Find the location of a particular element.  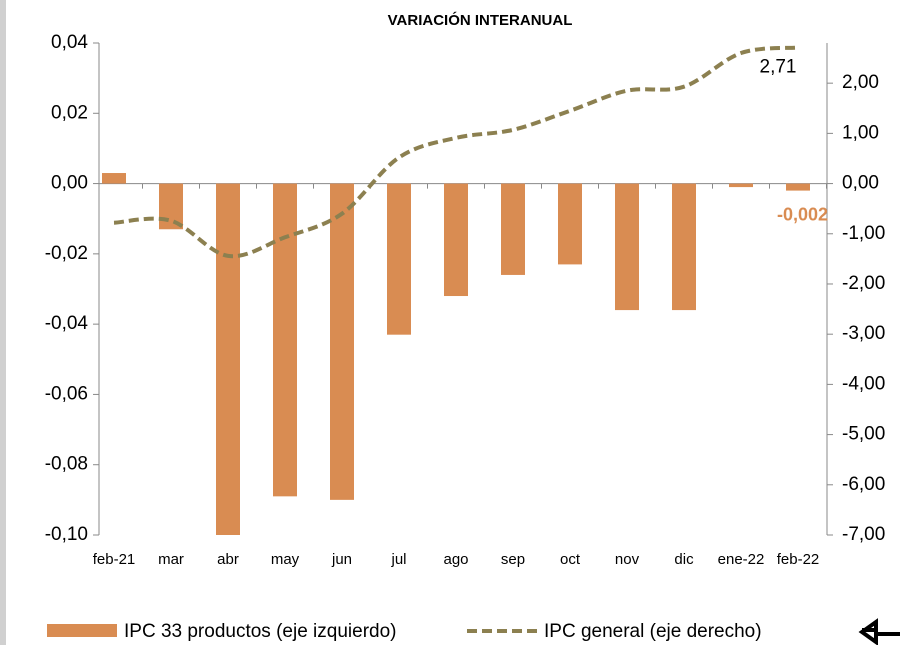

y2-tick-label: -5,00 is located at coordinates (863, 434).